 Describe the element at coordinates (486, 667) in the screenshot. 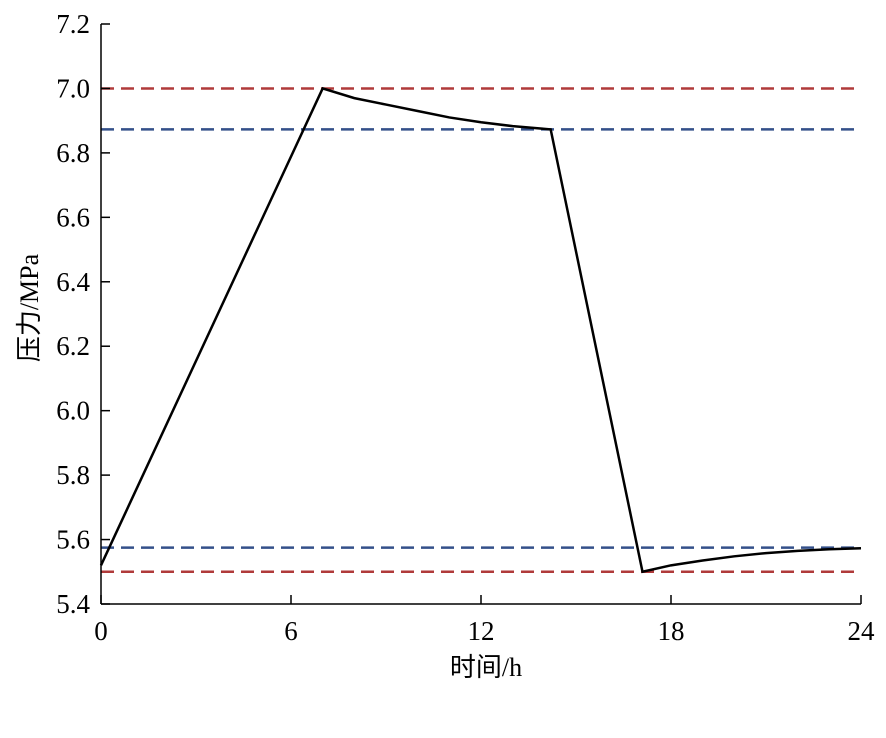

I see `x-axis-title: 时间/h` at that location.